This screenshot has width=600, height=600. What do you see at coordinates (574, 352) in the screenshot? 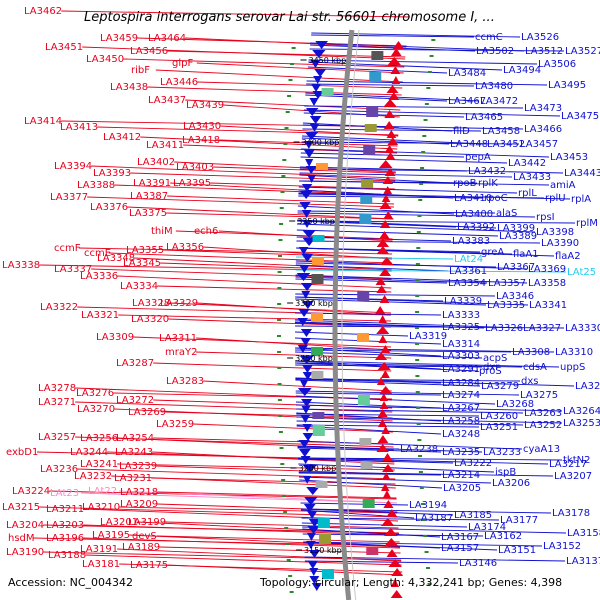
I see `gene-label-right: LA3310` at bounding box center [574, 352].